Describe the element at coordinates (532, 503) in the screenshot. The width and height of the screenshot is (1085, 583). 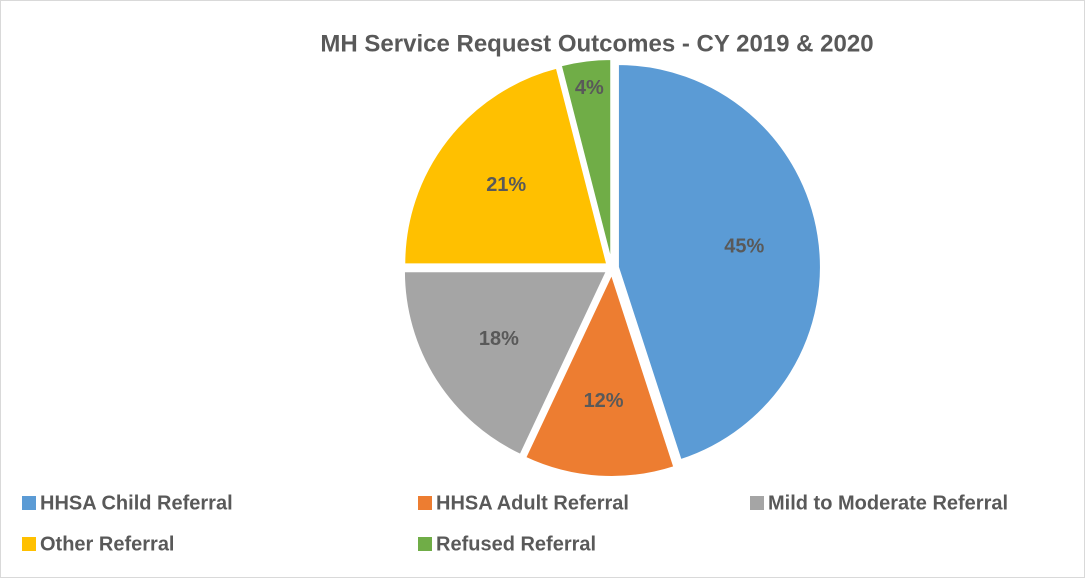
I see `legend-label: HHSA Adult Referral` at that location.